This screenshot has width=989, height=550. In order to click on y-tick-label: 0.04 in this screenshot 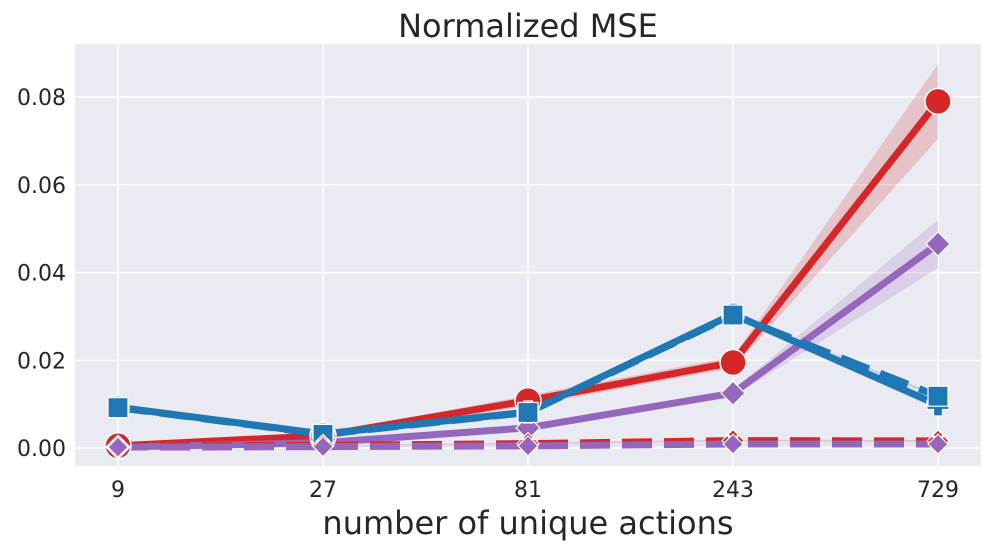, I will do `click(41, 274)`.